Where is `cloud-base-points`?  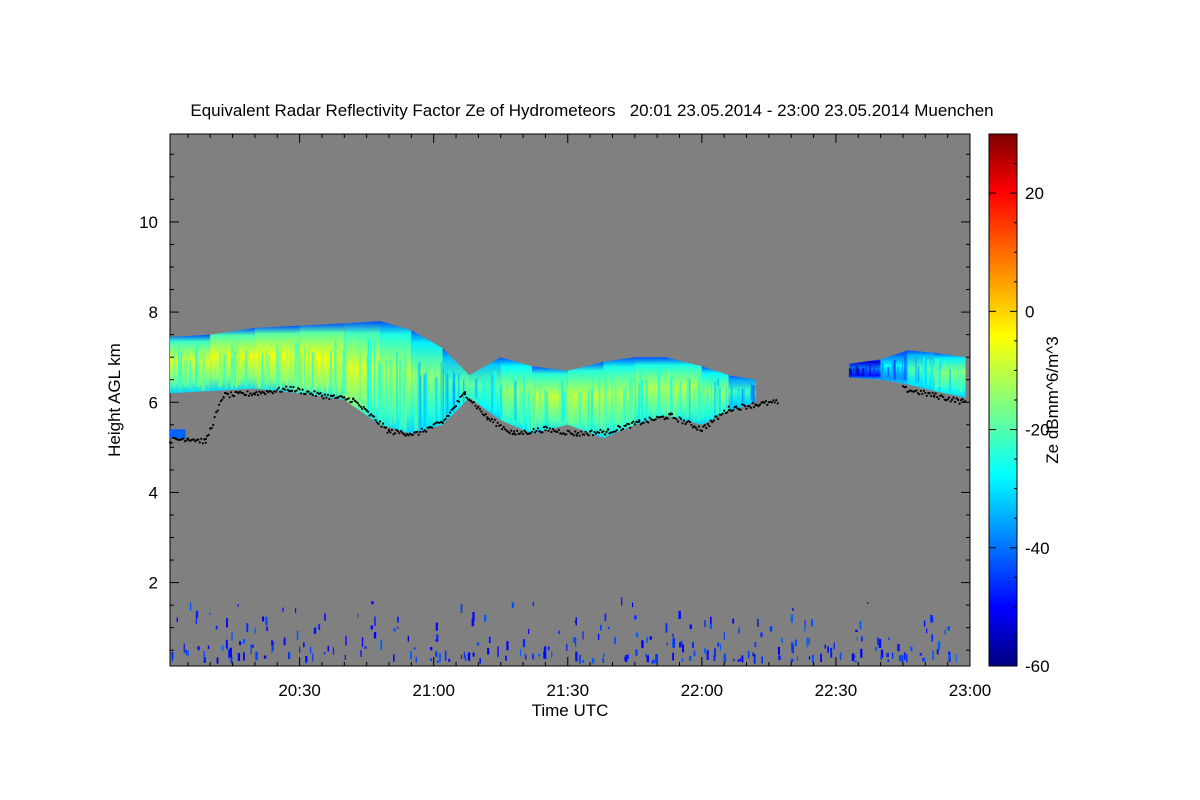 cloud-base-points is located at coordinates (567, 415).